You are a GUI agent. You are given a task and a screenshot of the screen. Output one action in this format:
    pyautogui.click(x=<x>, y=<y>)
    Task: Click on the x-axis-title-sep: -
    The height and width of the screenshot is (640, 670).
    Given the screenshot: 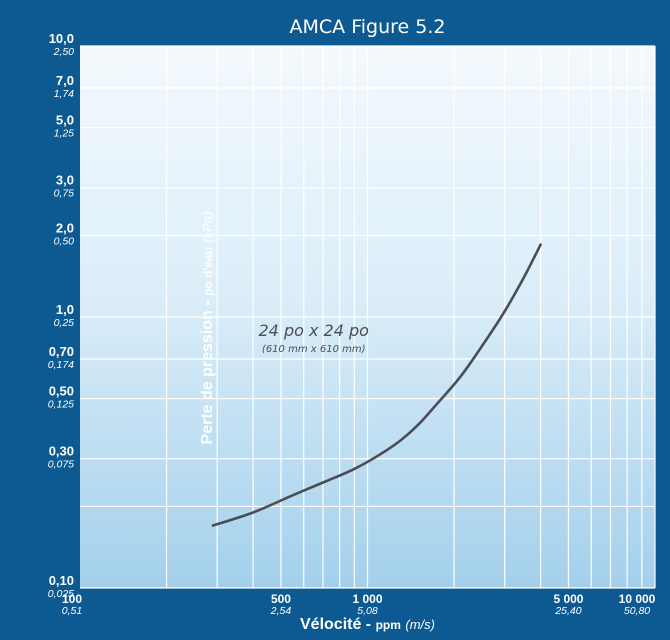 What is the action you would take?
    pyautogui.click(x=368, y=624)
    